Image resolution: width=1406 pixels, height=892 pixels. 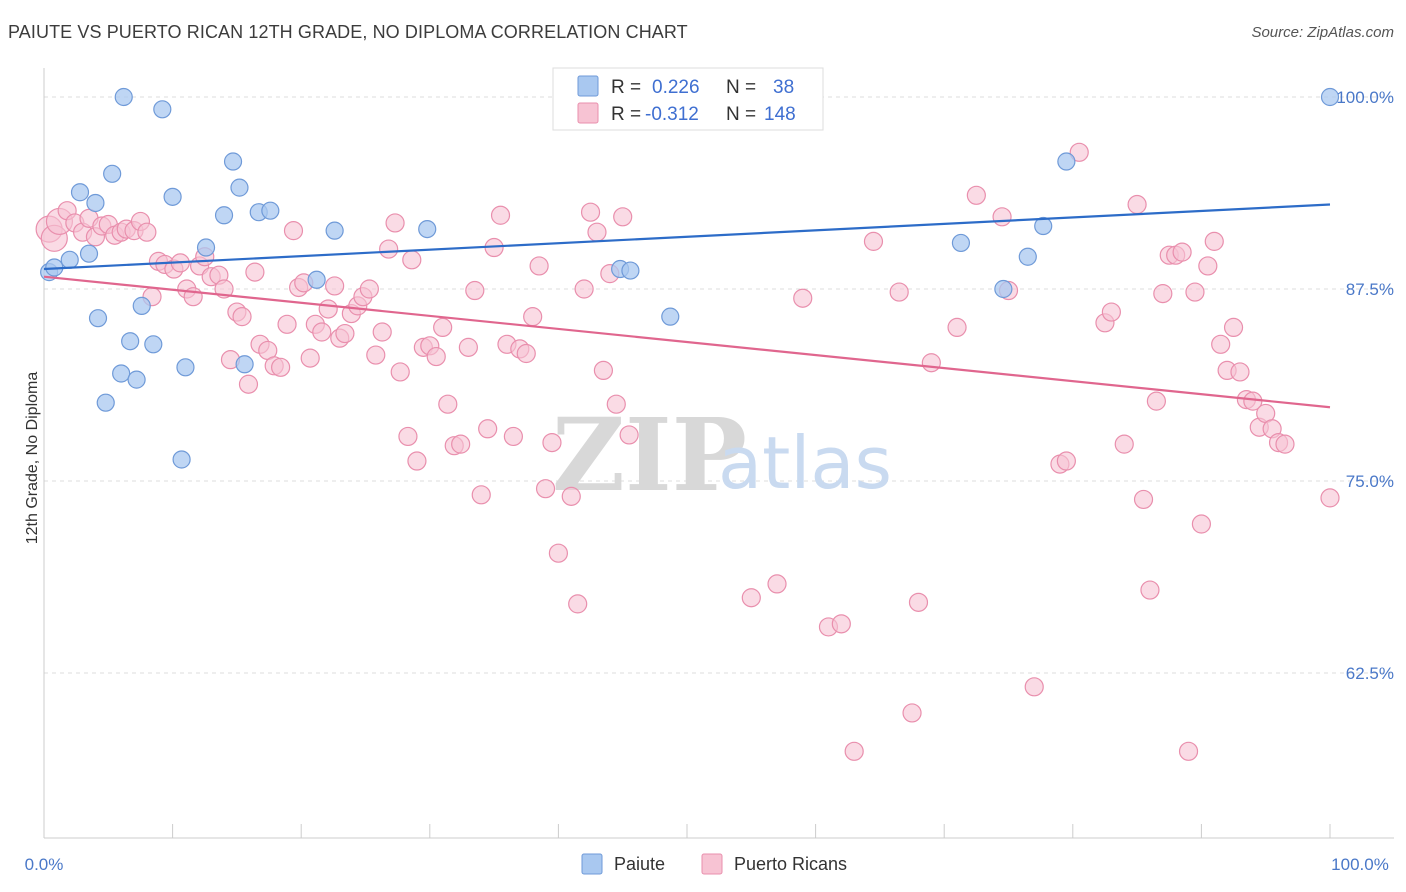 I want to click on source-note: Source: ZipAtlas.com, so click(x=1322, y=32).